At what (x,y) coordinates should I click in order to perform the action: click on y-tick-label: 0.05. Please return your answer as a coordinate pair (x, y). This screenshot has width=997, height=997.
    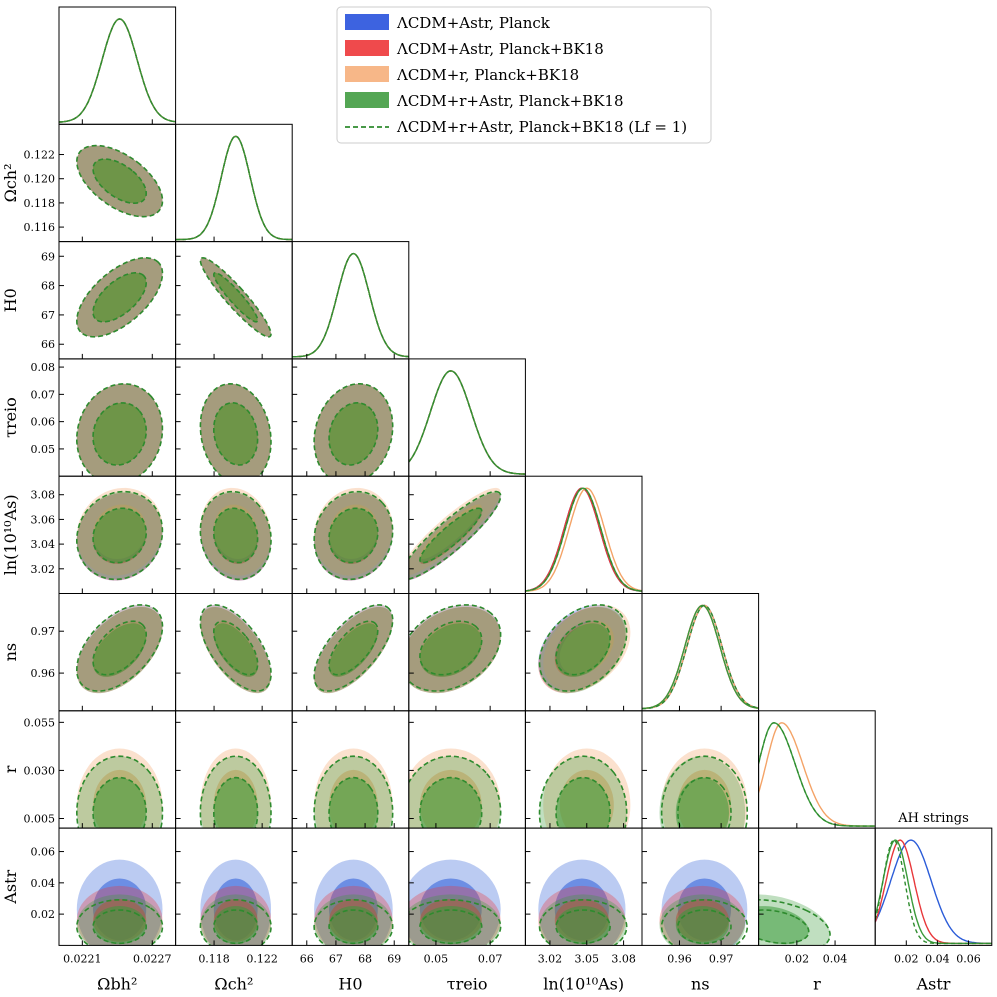
    Looking at the image, I should click on (43, 449).